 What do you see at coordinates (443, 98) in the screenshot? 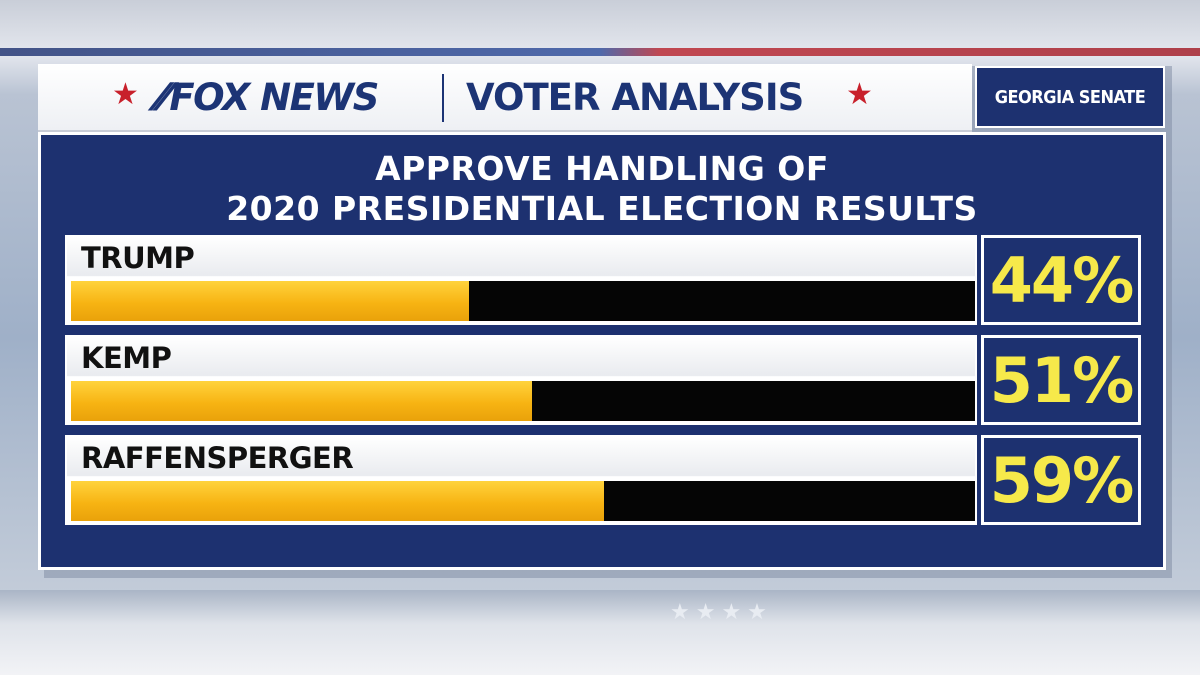
I see `header-divider` at bounding box center [443, 98].